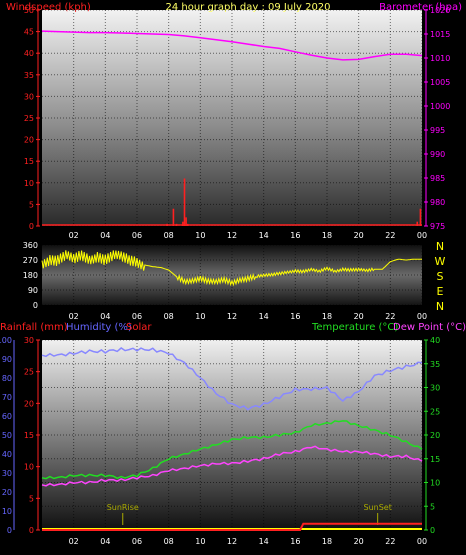 This screenshot has width=466, height=555. I want to click on rain-tick-label: 0, so click(31, 530).